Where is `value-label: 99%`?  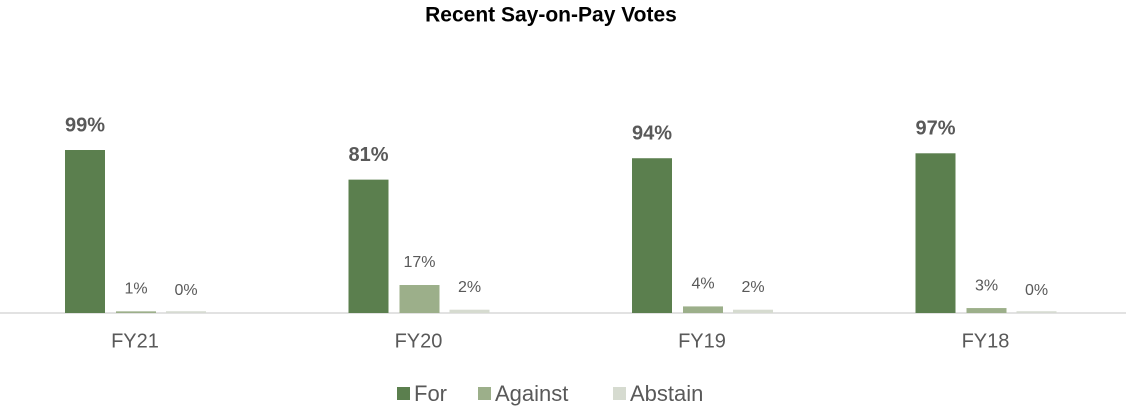 value-label: 99% is located at coordinates (85, 125).